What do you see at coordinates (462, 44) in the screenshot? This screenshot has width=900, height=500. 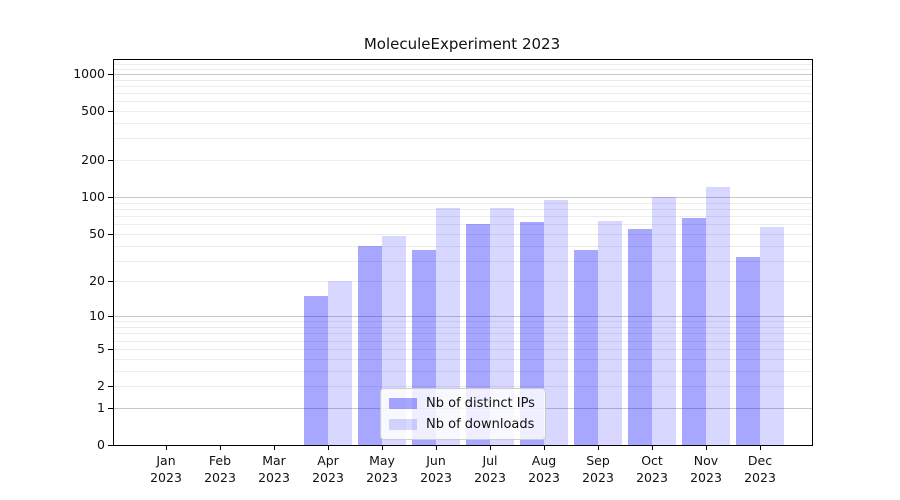 I see `chart-title: MoleculeExperiment 2023` at bounding box center [462, 44].